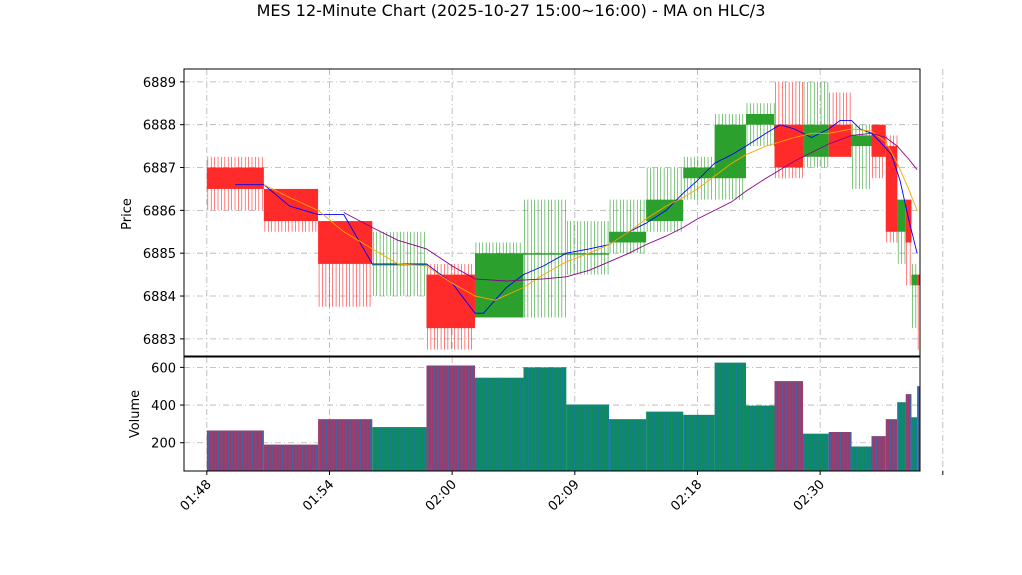 The image size is (1022, 575). What do you see at coordinates (159, 297) in the screenshot?
I see `price-tick-label: 6884` at bounding box center [159, 297].